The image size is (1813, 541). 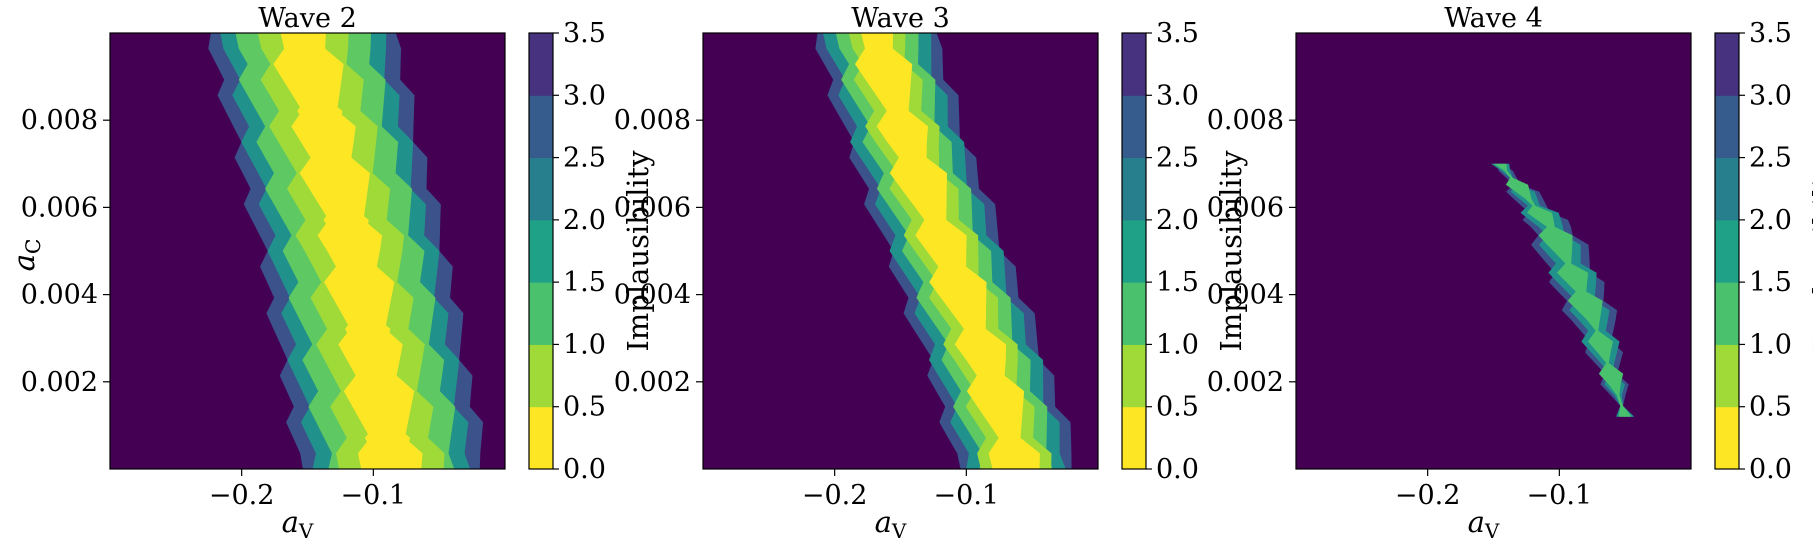 I want to click on panel-title: Wave 3, so click(x=900, y=18).